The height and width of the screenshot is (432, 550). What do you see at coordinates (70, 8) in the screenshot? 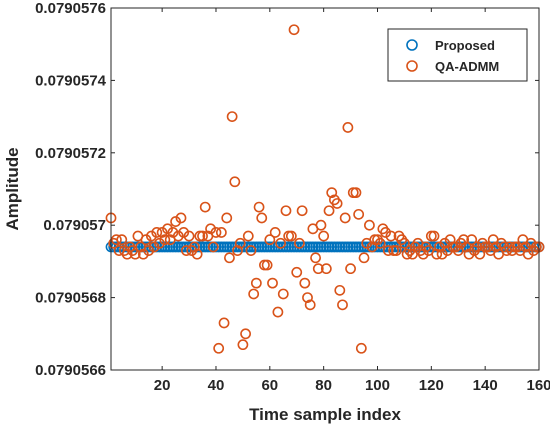
I see `y-tick-label: 0.0790576` at bounding box center [70, 8].